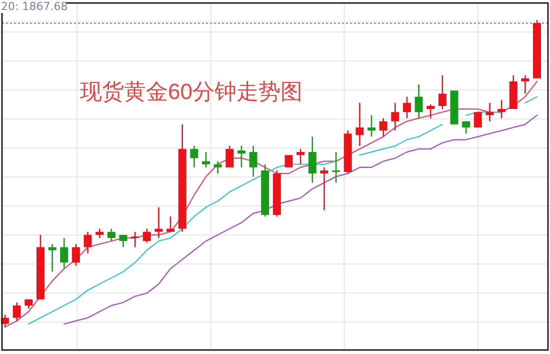 The height and width of the screenshot is (354, 550). I want to click on text: 现货黄金60分钟走势图, so click(191, 91).